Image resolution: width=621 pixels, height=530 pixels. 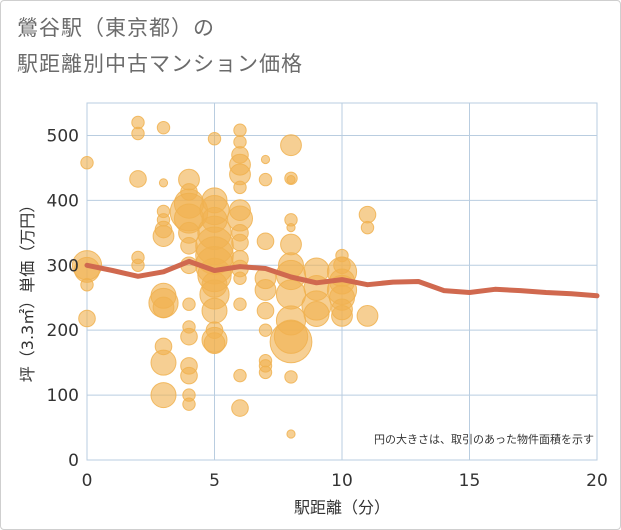 I want to click on y-tick-label: 400, so click(x=63, y=201).